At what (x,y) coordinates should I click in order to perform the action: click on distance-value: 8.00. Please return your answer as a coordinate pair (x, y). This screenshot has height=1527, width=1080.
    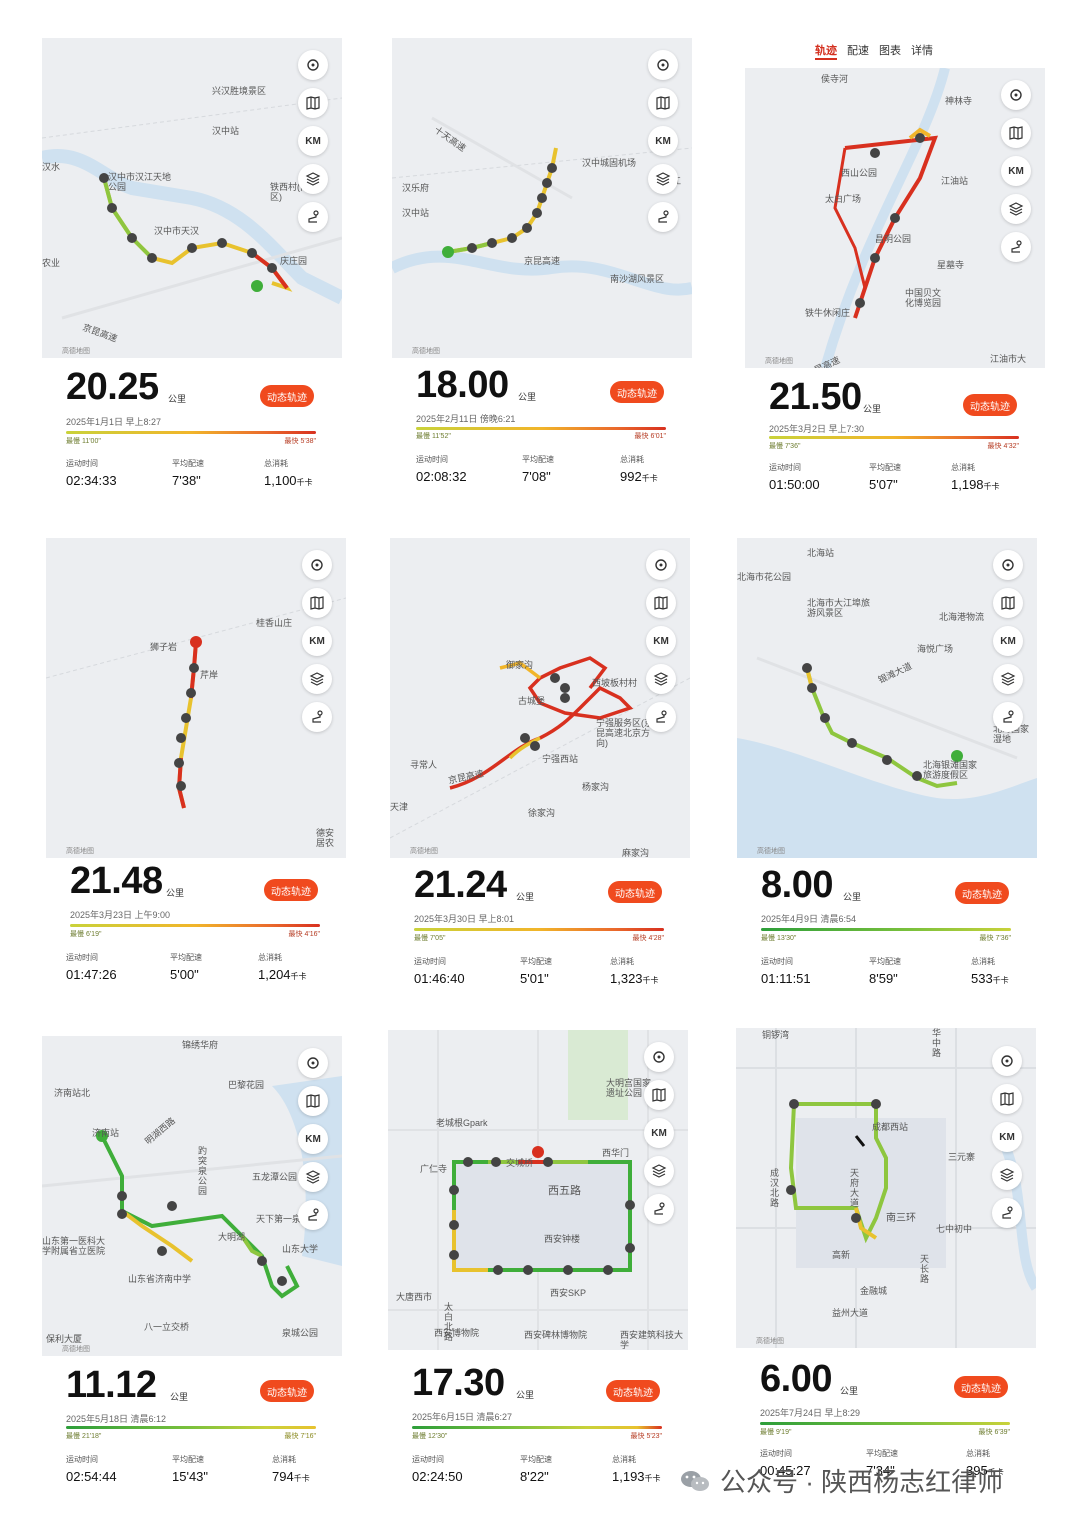
    Looking at the image, I should click on (797, 885).